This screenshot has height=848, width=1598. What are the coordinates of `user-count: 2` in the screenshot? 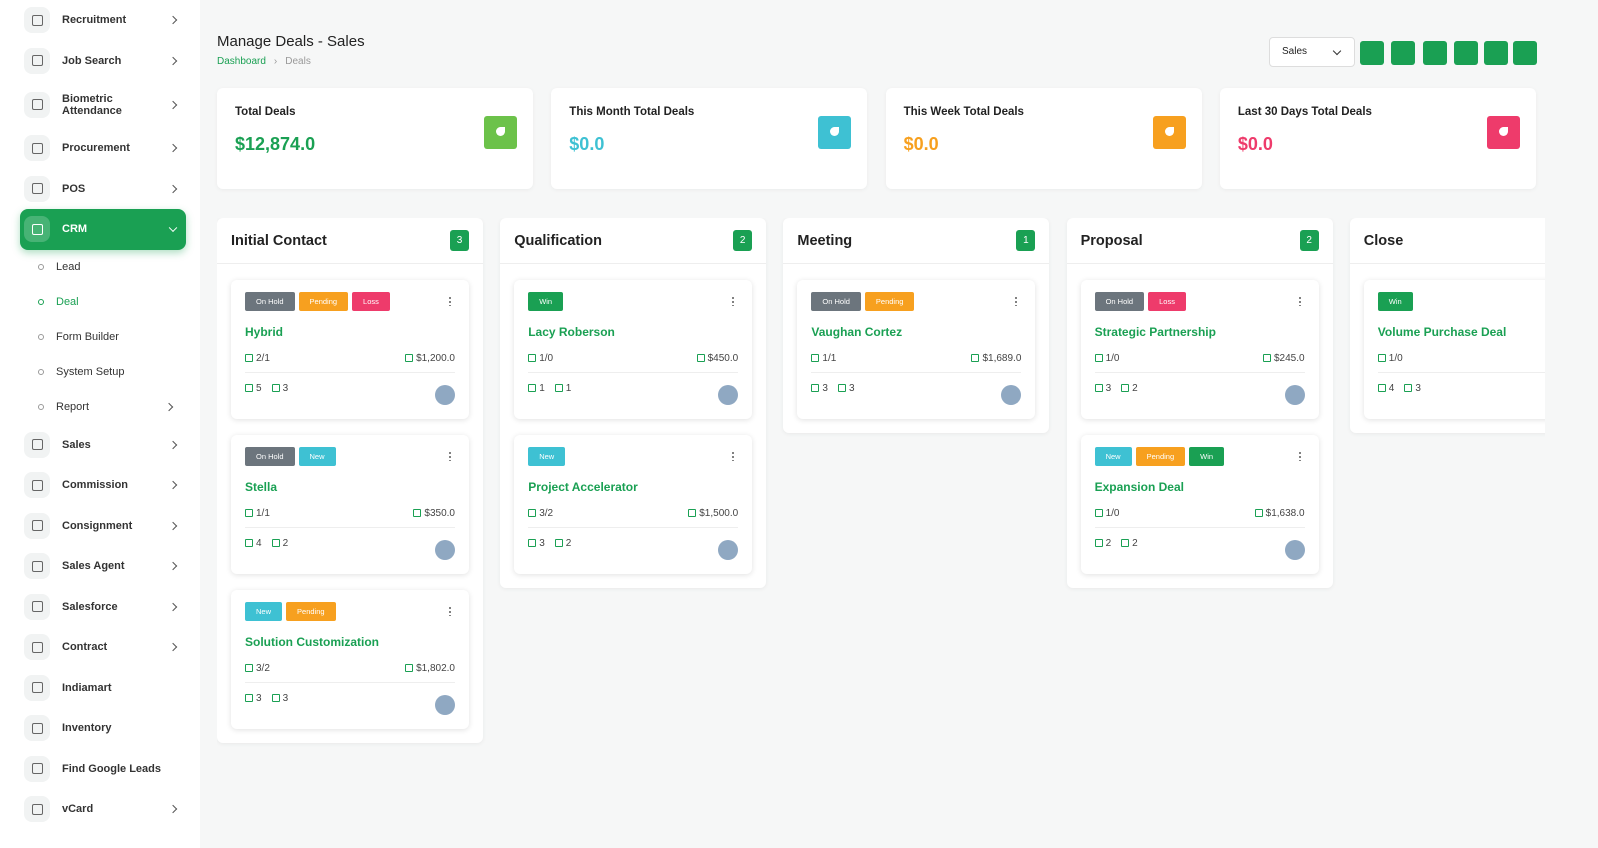 It's located at (1135, 543).